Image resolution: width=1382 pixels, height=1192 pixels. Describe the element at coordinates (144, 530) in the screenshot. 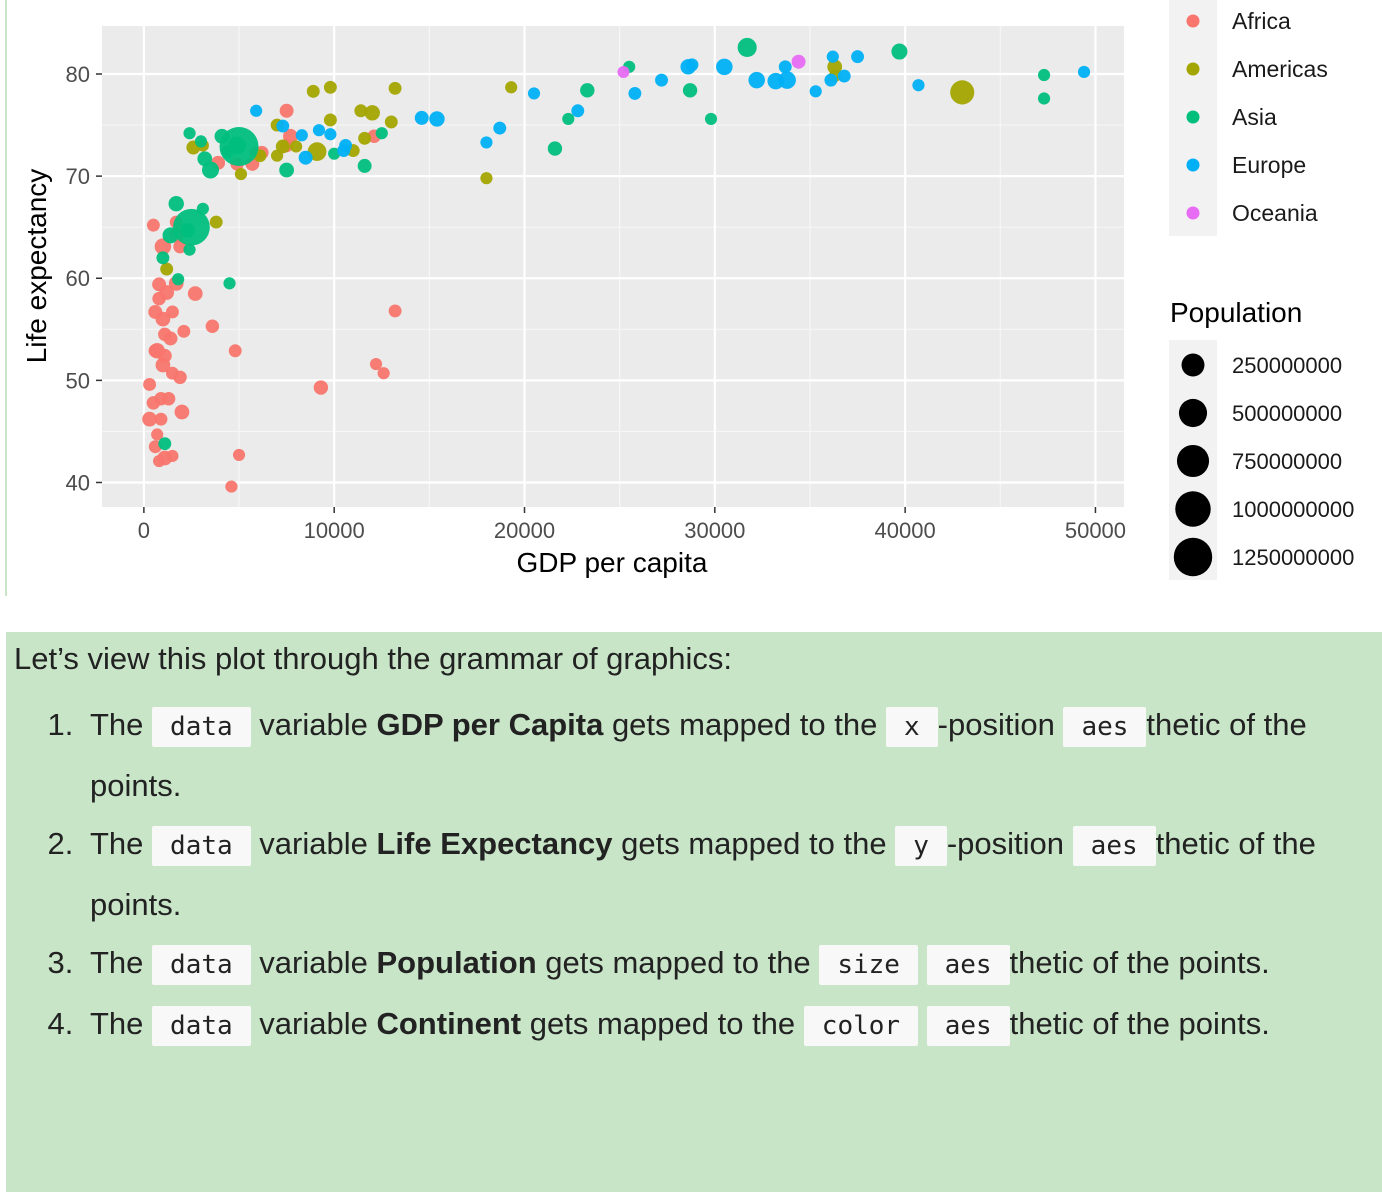

I see `x-tick-label: 0` at that location.